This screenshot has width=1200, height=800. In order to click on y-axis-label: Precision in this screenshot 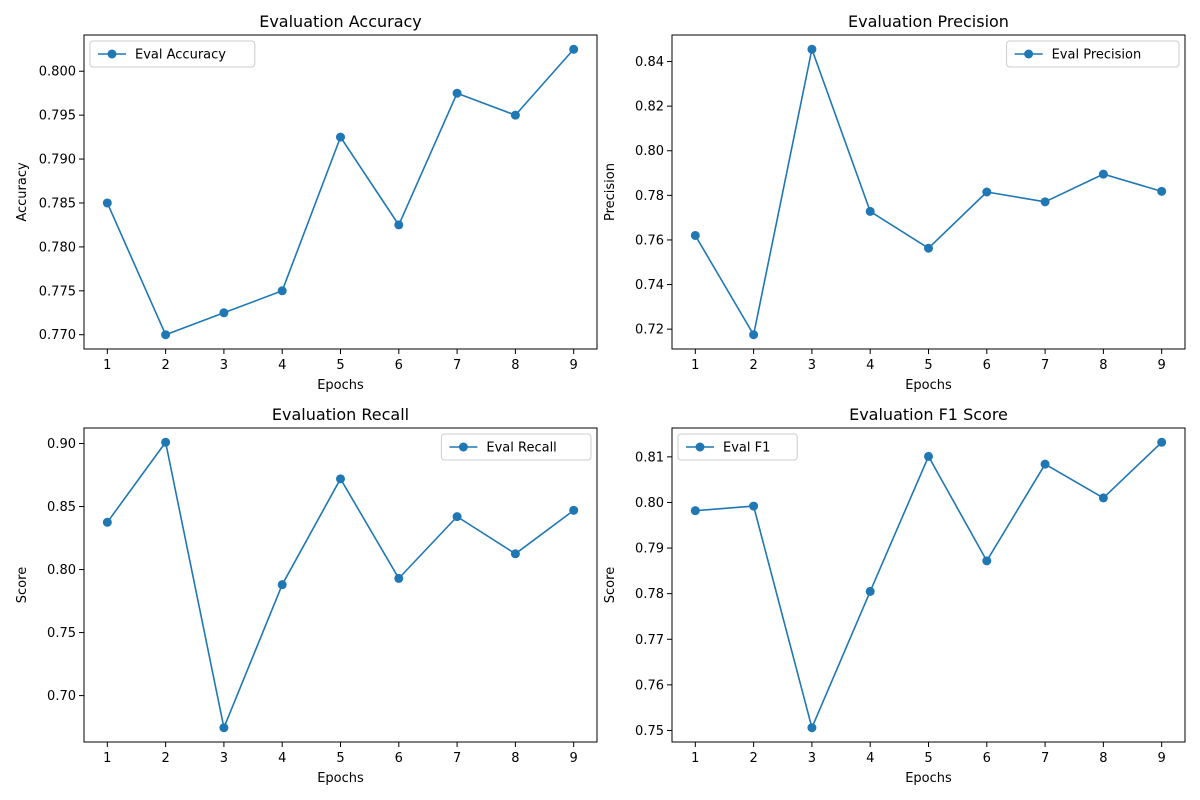, I will do `click(610, 192)`.